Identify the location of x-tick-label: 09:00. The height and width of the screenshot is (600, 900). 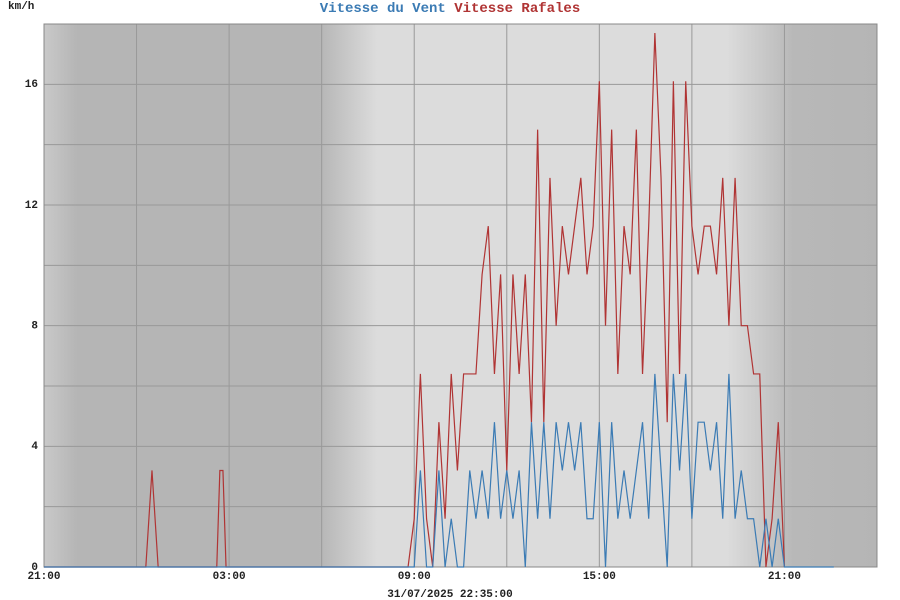
(414, 577).